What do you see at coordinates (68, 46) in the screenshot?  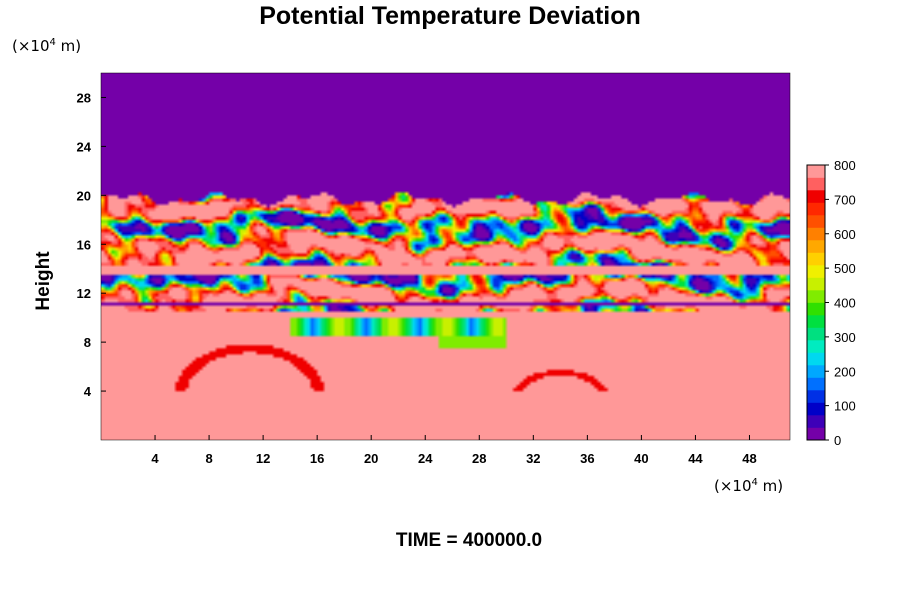 I see `y-unit-suffix: m)` at bounding box center [68, 46].